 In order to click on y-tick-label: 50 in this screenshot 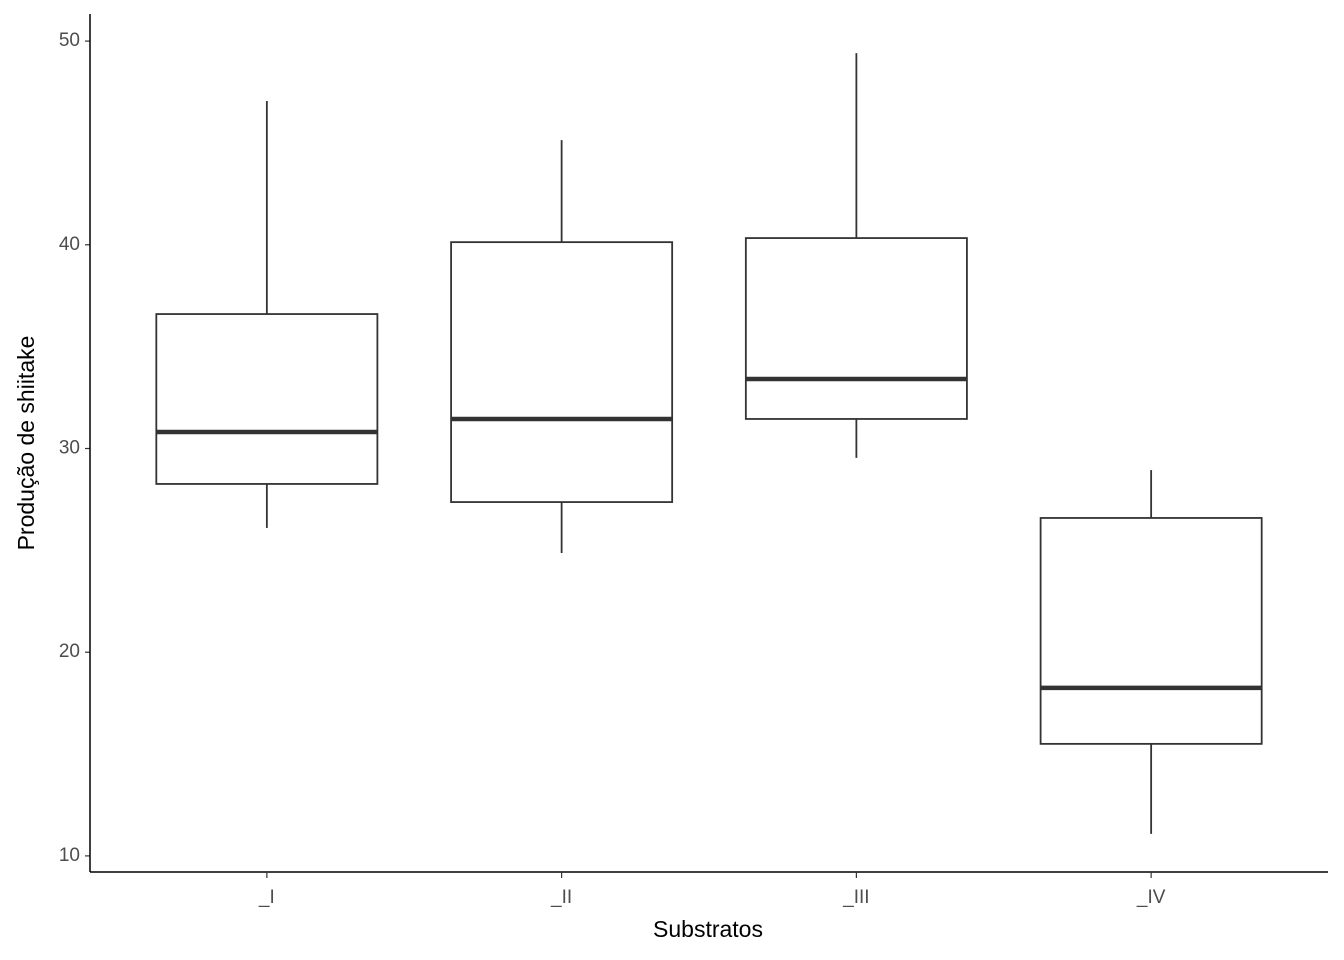, I will do `click(69, 40)`.